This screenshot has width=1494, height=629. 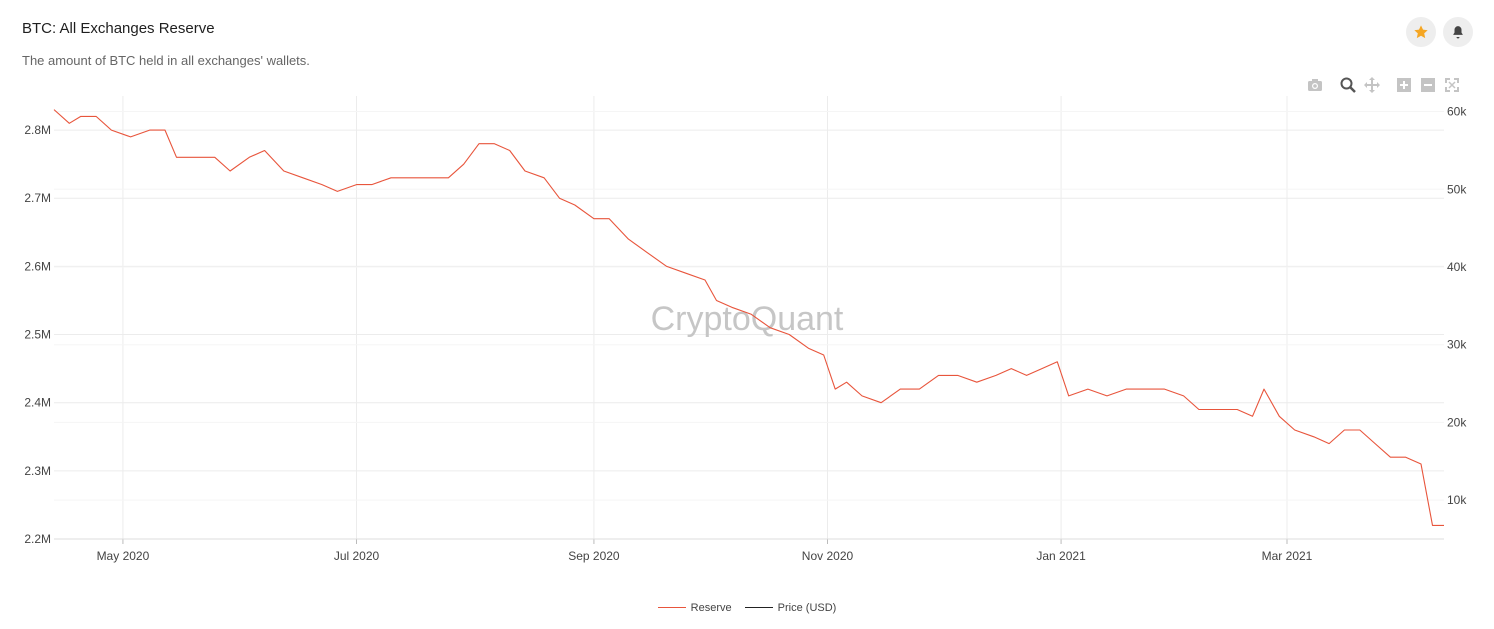 What do you see at coordinates (1372, 85) in the screenshot?
I see `pan-icon` at bounding box center [1372, 85].